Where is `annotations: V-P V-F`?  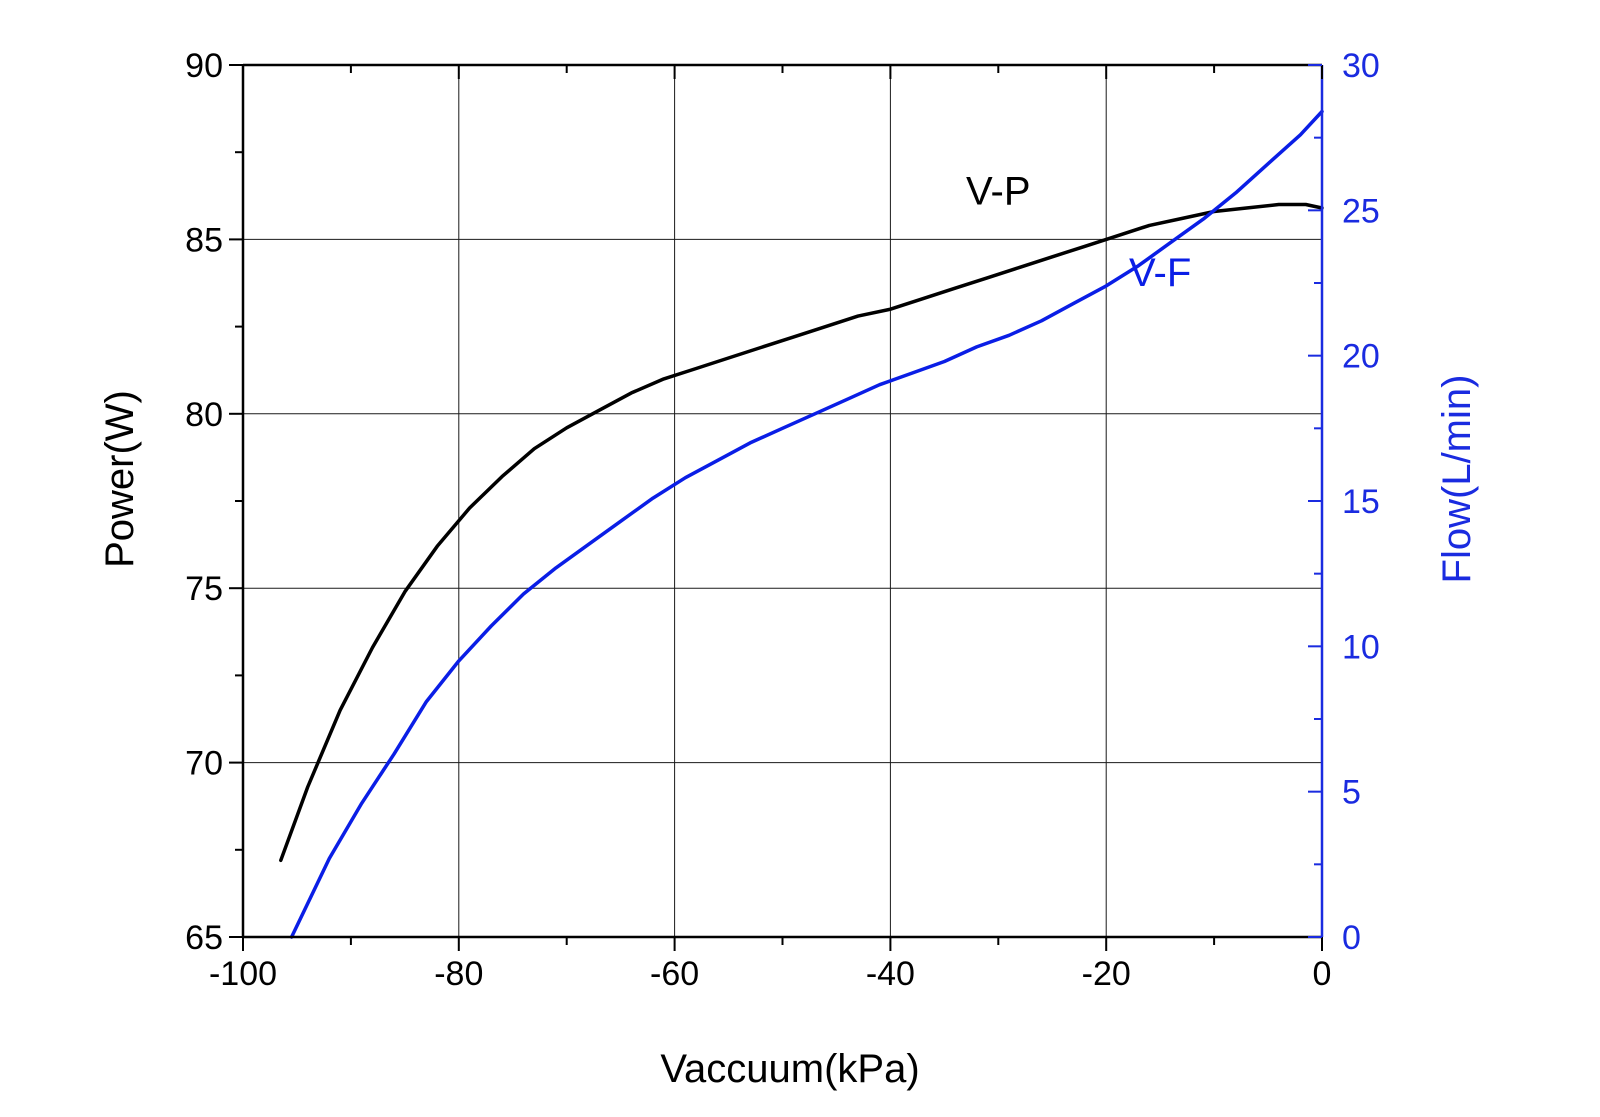
annotations: V-P V-F is located at coordinates (1078, 232).